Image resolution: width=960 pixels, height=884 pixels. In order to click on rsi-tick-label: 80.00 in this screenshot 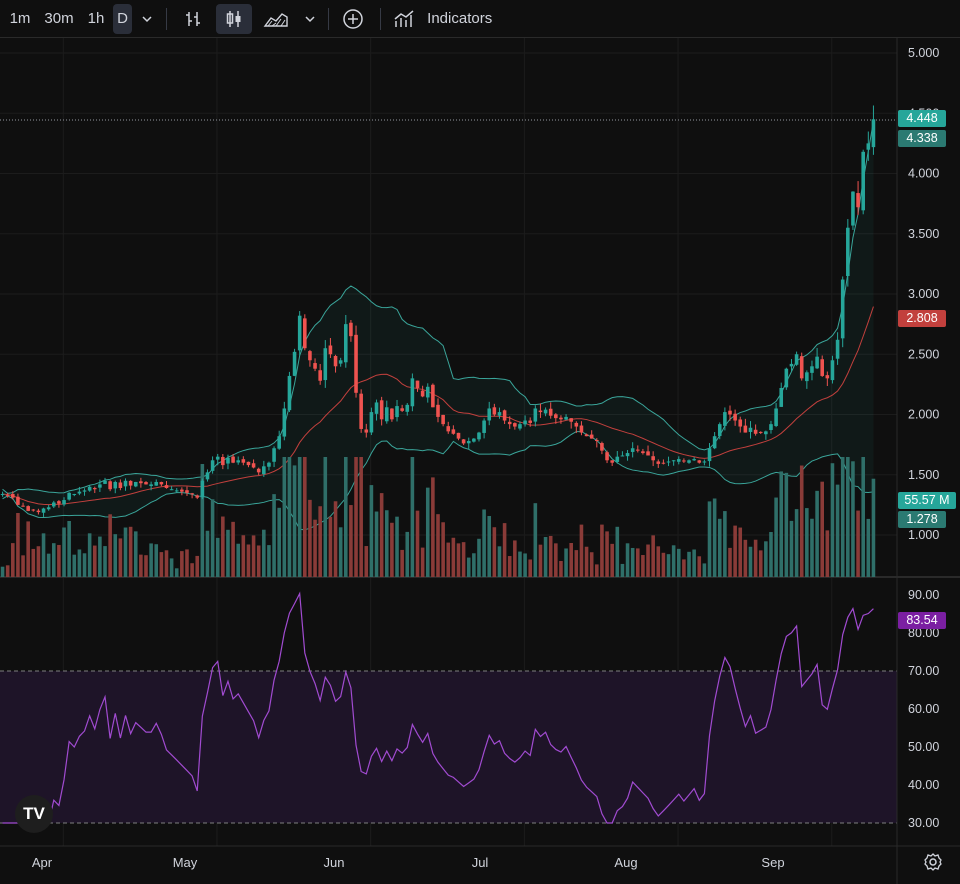, I will do `click(923, 633)`.